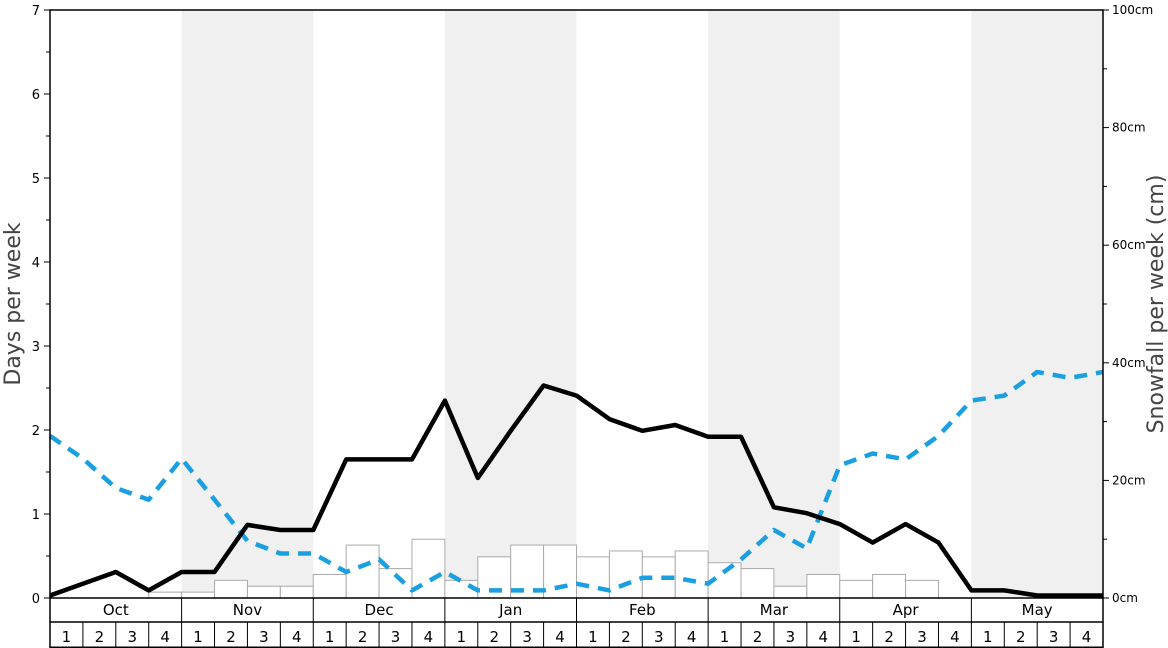 The image size is (1168, 648). Describe the element at coordinates (36, 431) in the screenshot. I see `left-tick-label: 2` at that location.